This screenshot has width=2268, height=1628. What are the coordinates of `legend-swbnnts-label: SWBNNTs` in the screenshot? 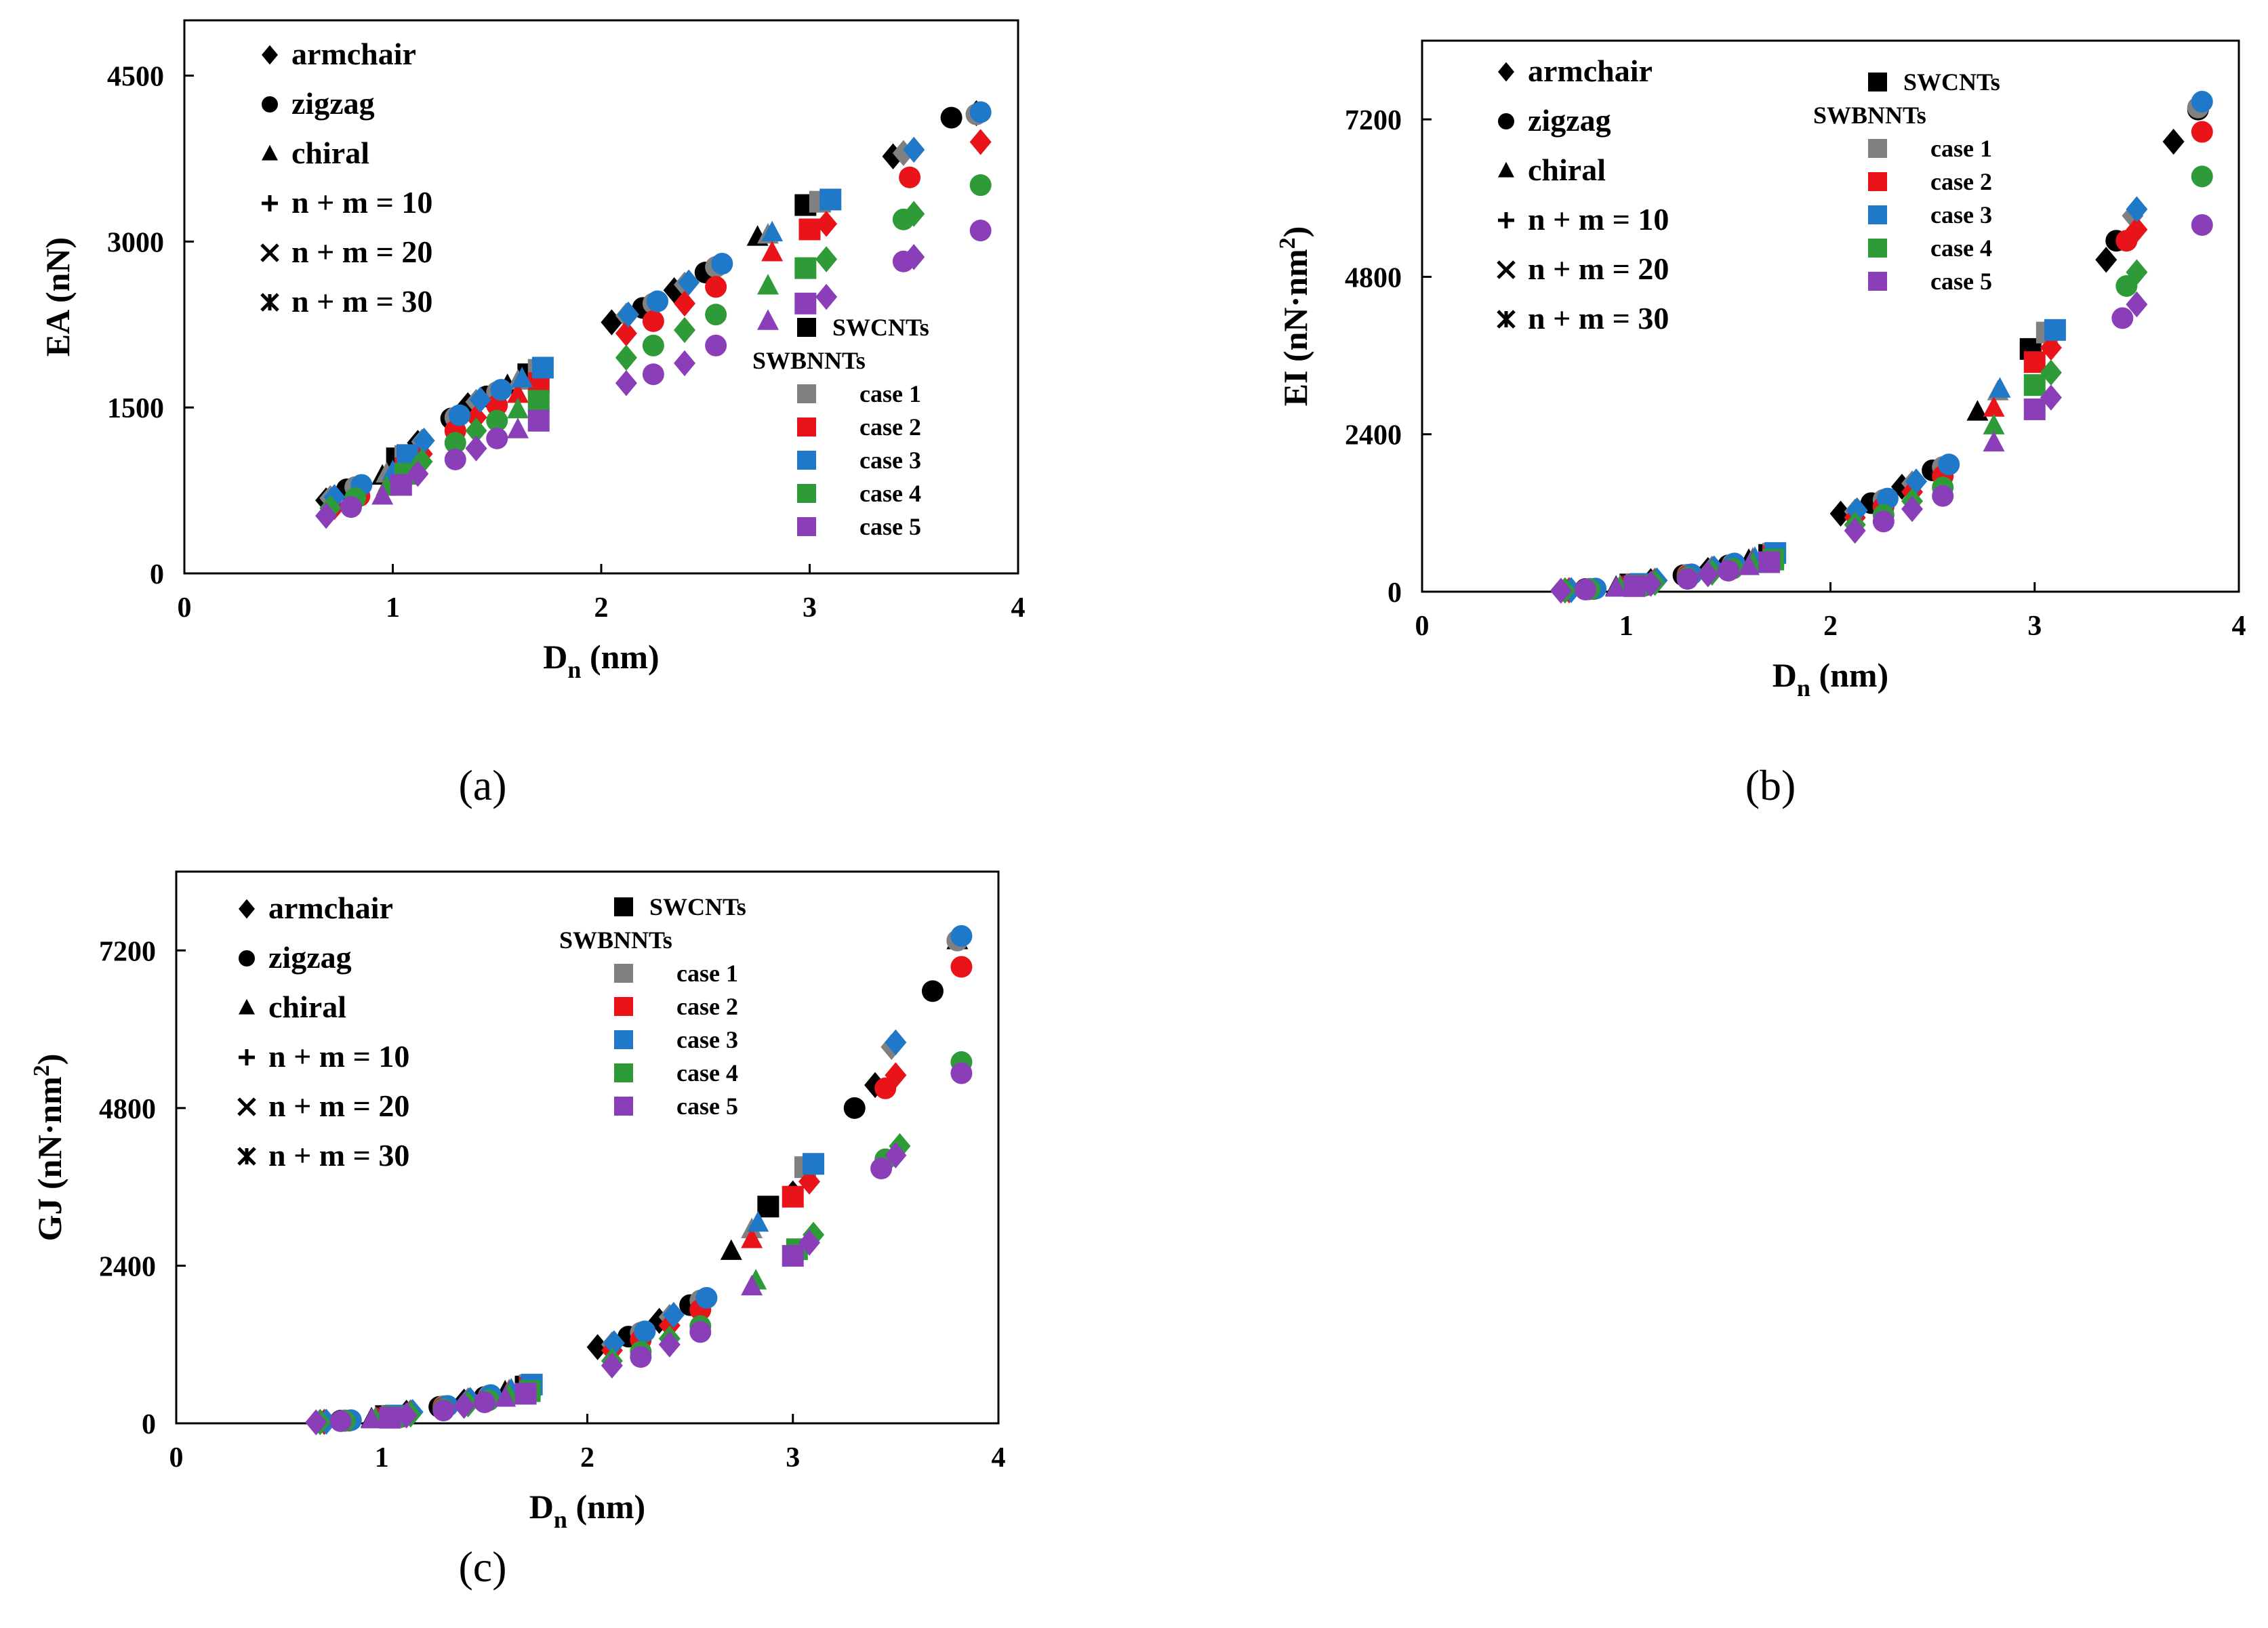 It's located at (615, 940).